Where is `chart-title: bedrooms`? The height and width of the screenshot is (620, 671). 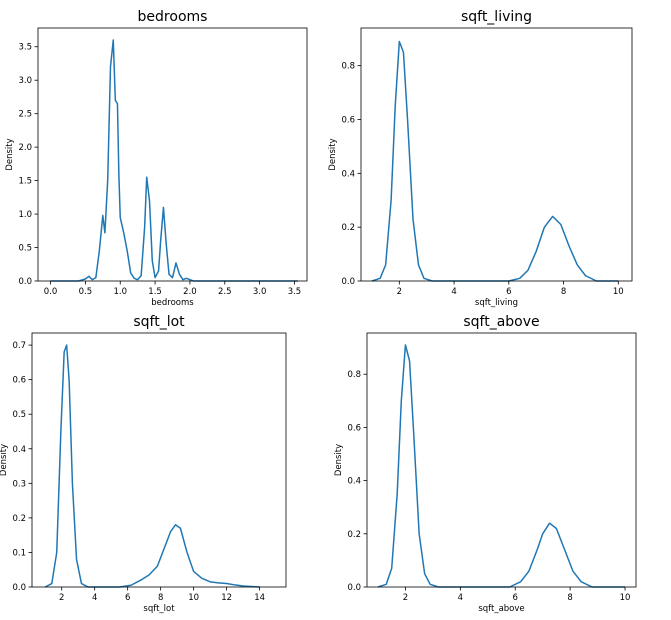
chart-title: bedrooms is located at coordinates (173, 17).